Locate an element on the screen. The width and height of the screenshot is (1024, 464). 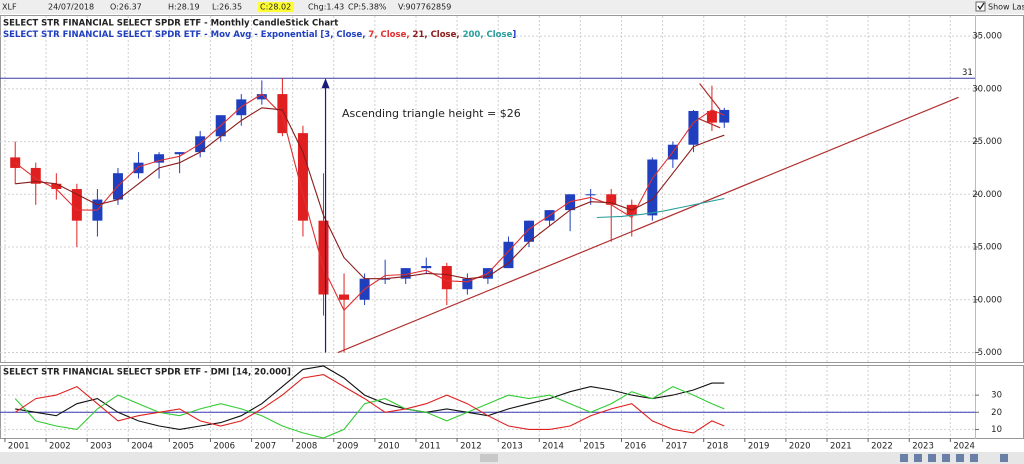
change-pct: CP:5.38% is located at coordinates (367, 7).